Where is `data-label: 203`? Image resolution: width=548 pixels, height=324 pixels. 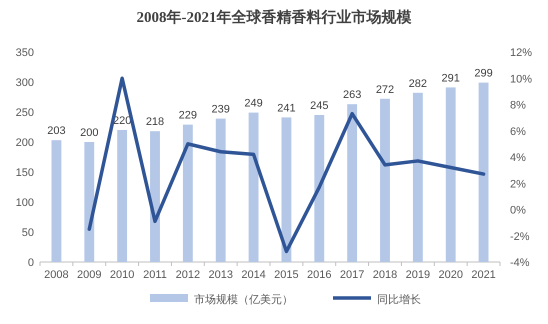
data-label: 203 is located at coordinates (56, 131).